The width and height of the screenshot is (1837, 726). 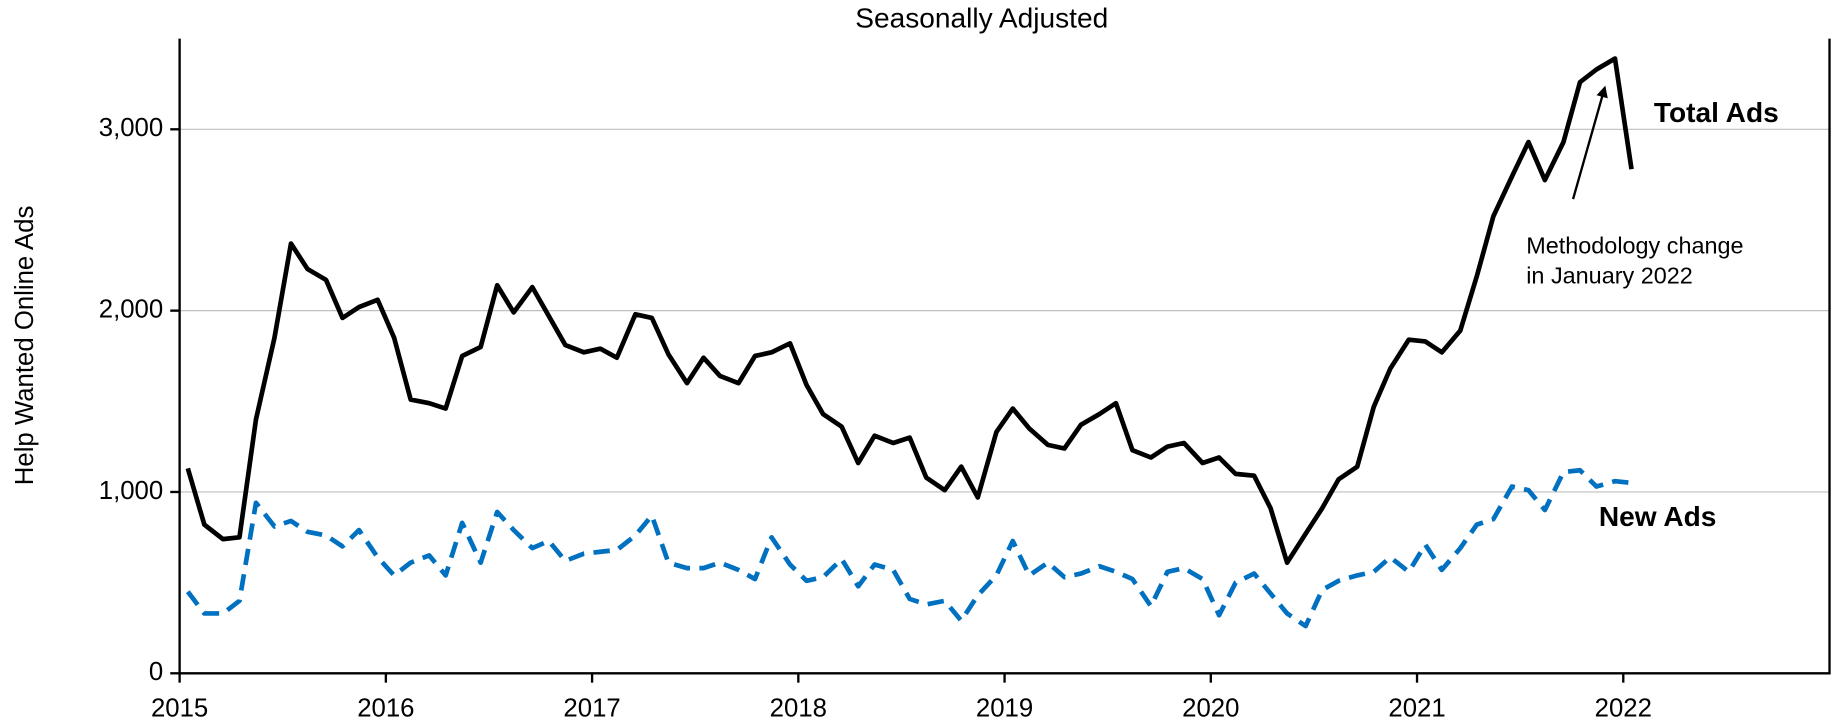 I want to click on annotation-arrow, so click(x=1589, y=142).